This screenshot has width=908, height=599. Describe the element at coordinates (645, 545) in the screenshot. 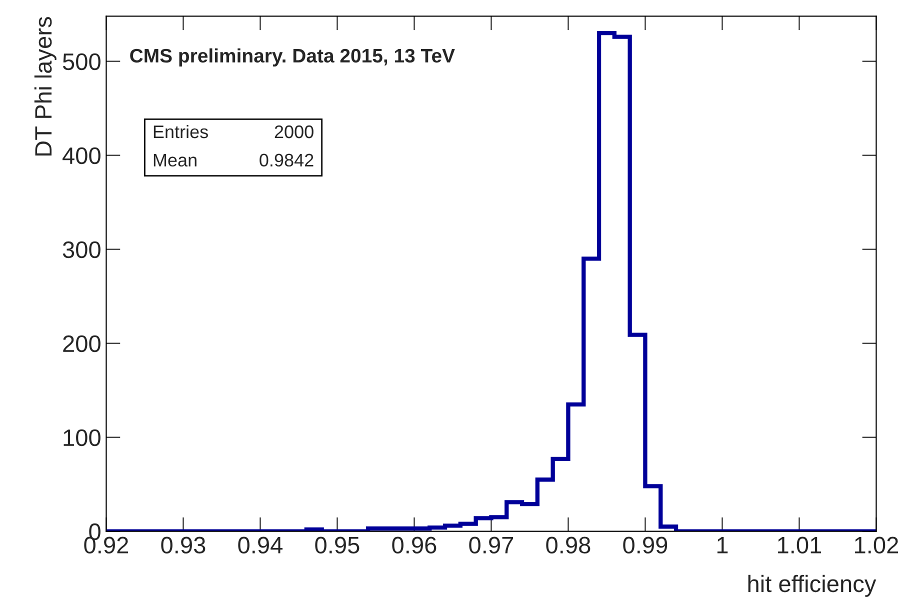

I see `x-tick-label: 0.99` at that location.